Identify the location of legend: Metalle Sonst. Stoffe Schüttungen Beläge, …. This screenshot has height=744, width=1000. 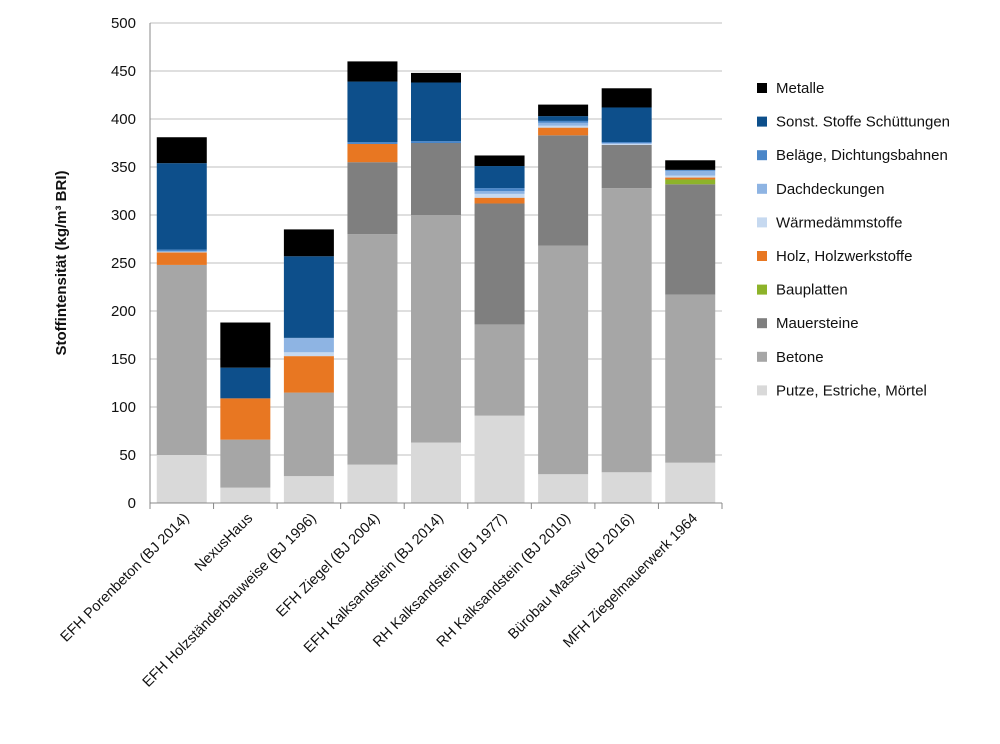
(853, 239).